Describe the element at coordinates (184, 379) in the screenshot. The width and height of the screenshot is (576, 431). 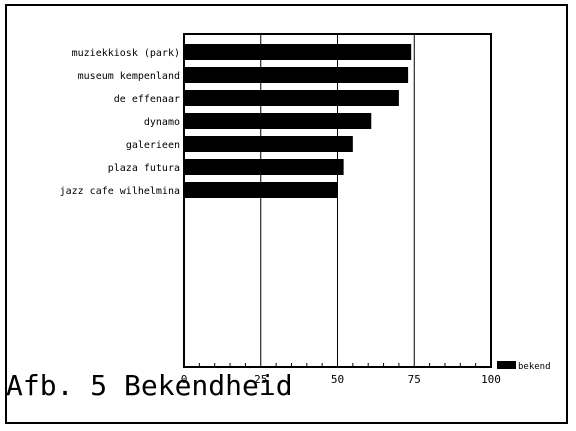
I see `x-tick-label: 0` at that location.